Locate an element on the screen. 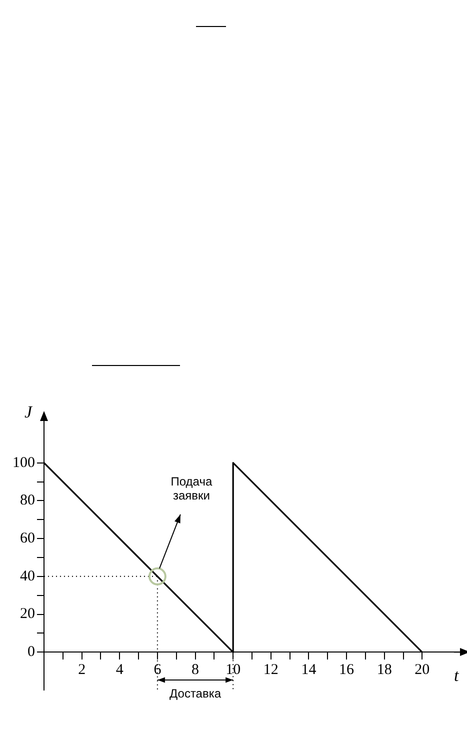  annotation: Подача заявки is located at coordinates (191, 488).